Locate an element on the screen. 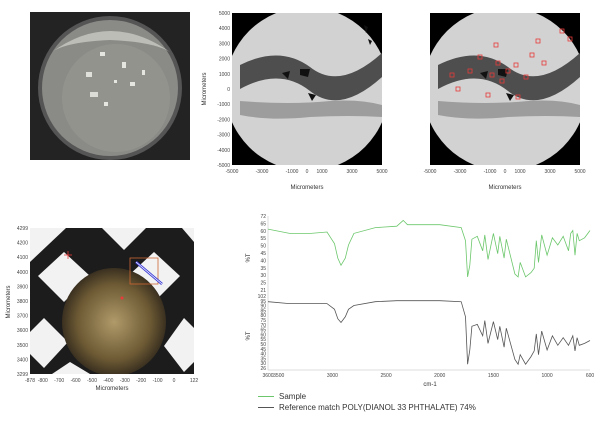 Image resolution: width=600 pixels, height=421 pixels. y-tick-label: 4100 is located at coordinates (22, 258).